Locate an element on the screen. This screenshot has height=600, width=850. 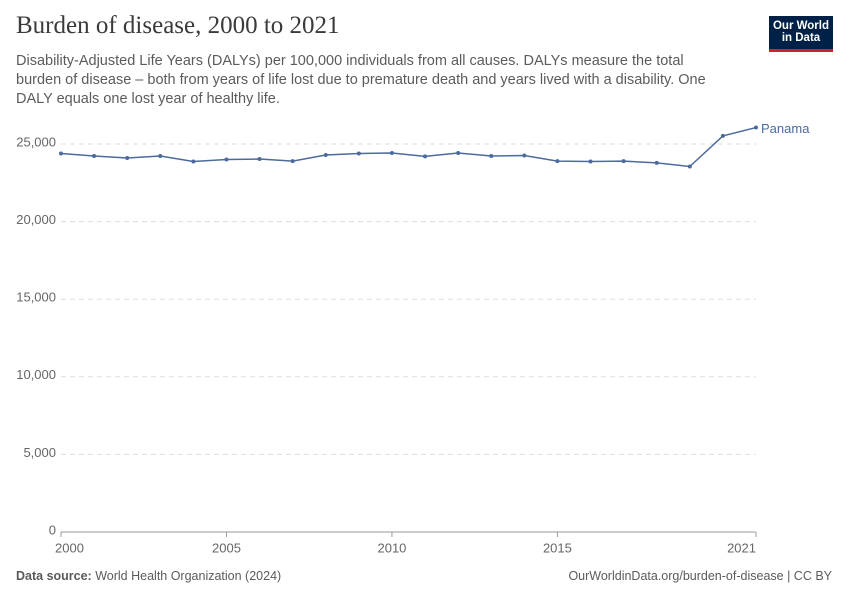
logo-text: Our World is located at coordinates (800, 26).